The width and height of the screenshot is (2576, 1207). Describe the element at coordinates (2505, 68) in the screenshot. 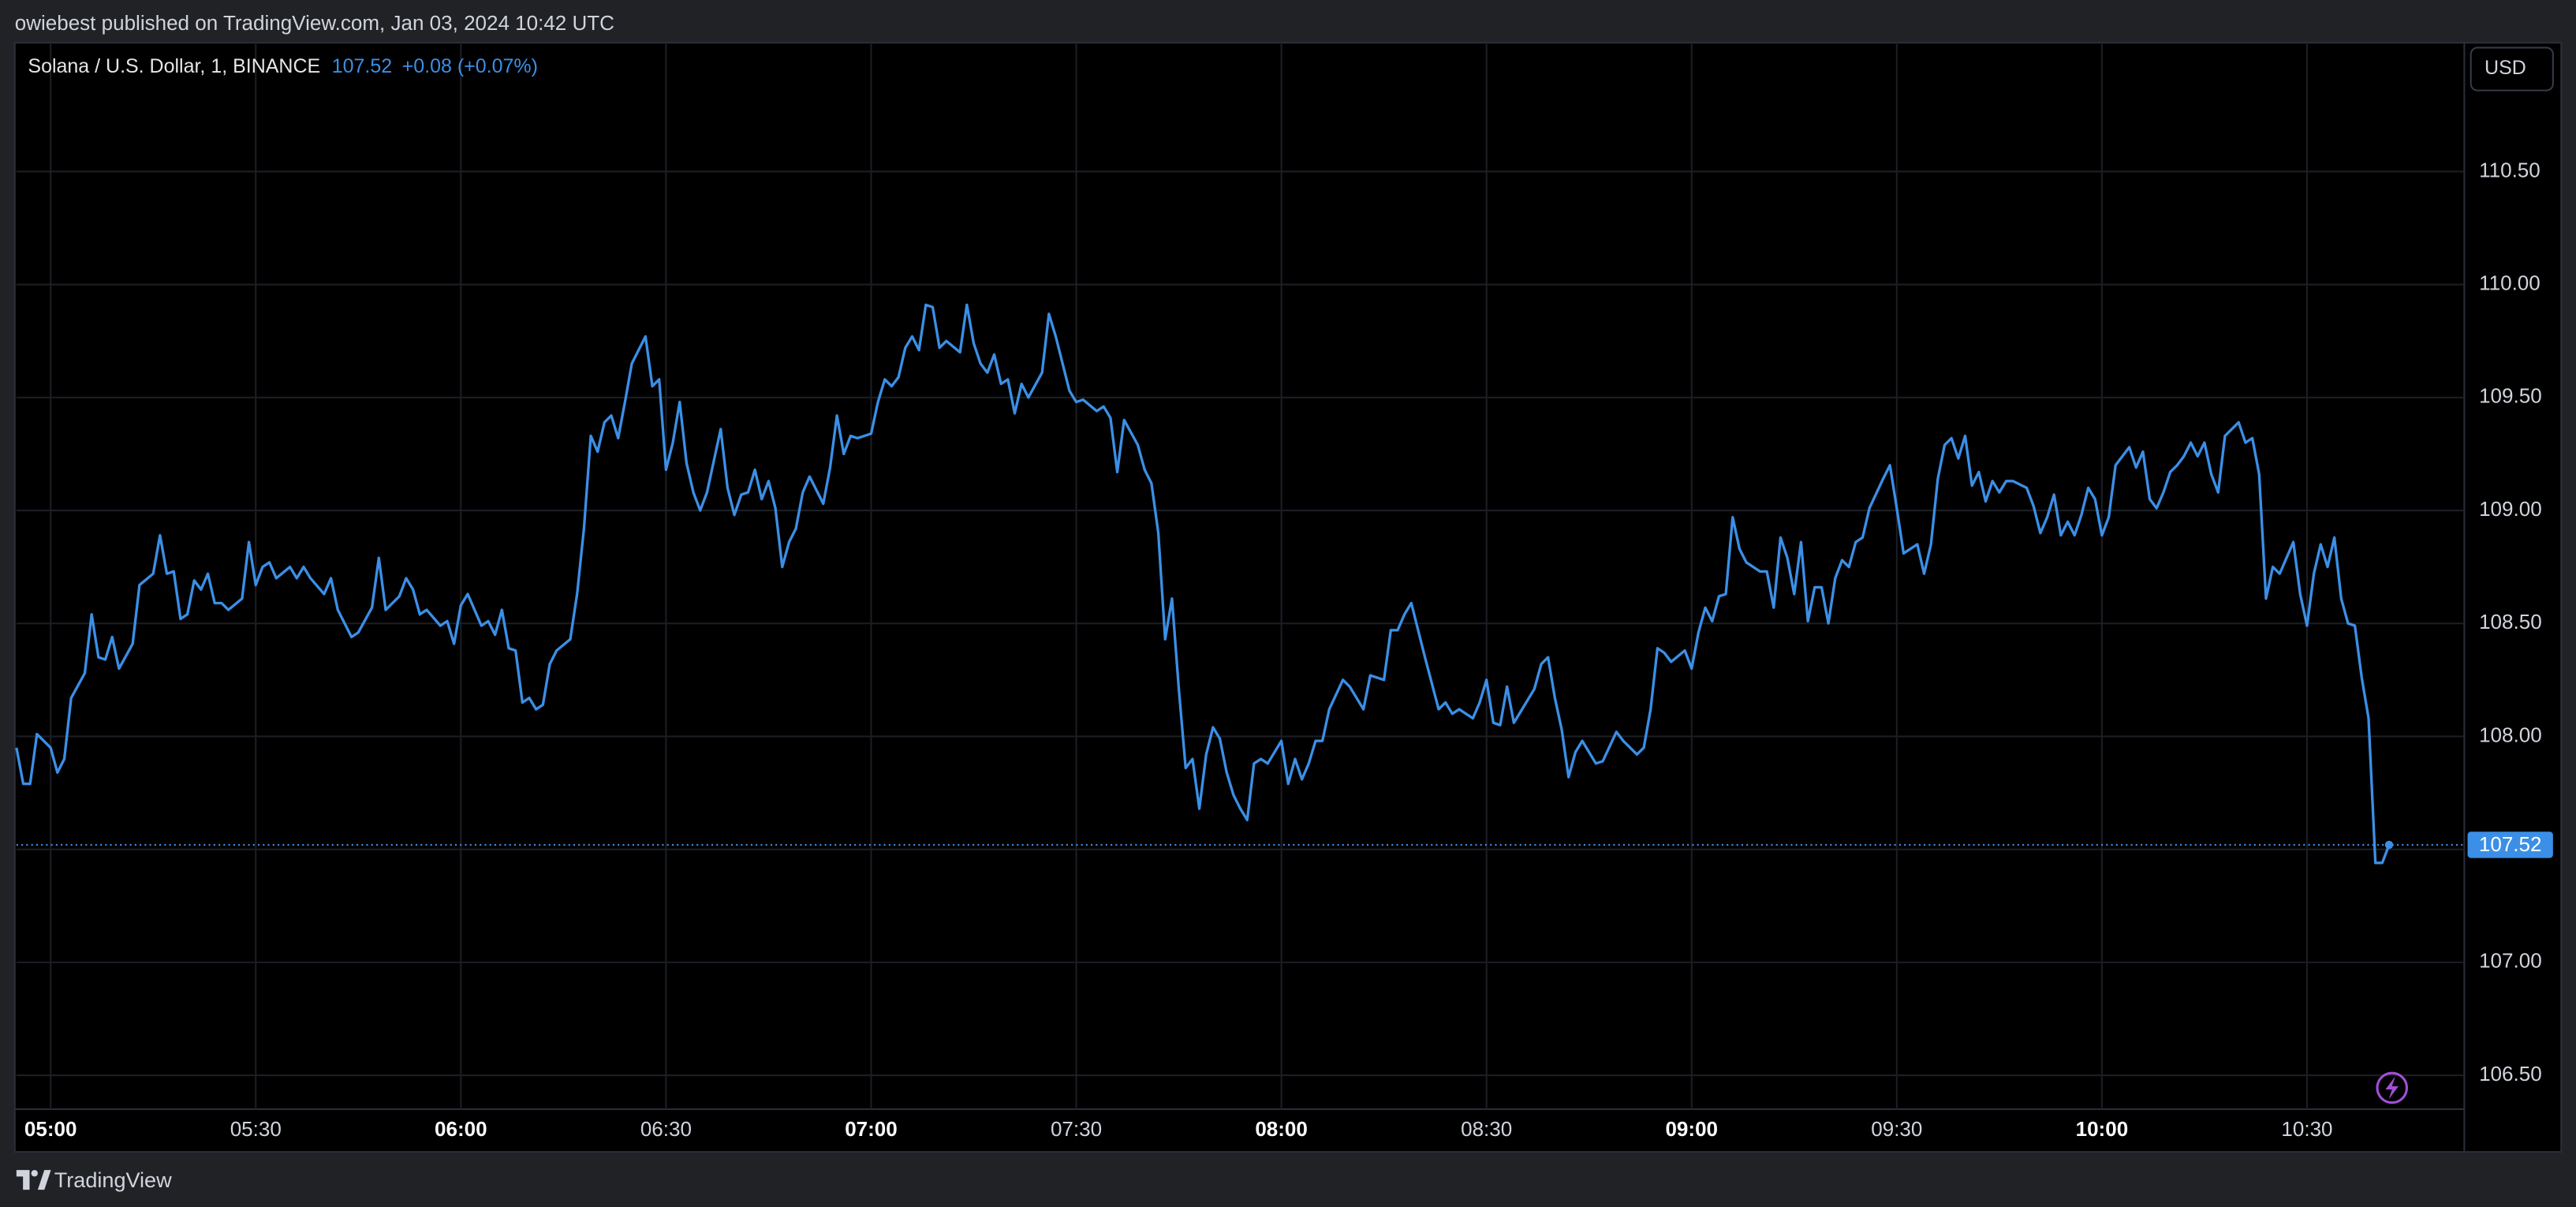

I see `currency-label: USD` at that location.